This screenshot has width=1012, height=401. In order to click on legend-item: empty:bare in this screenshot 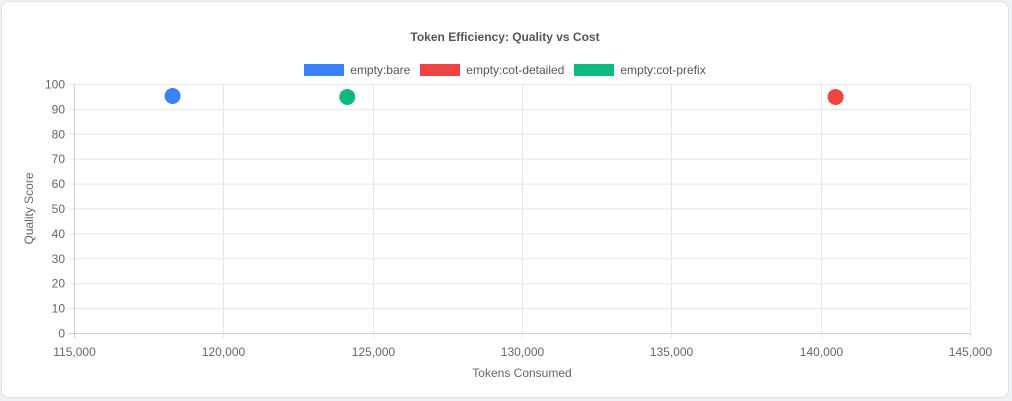, I will do `click(357, 70)`.